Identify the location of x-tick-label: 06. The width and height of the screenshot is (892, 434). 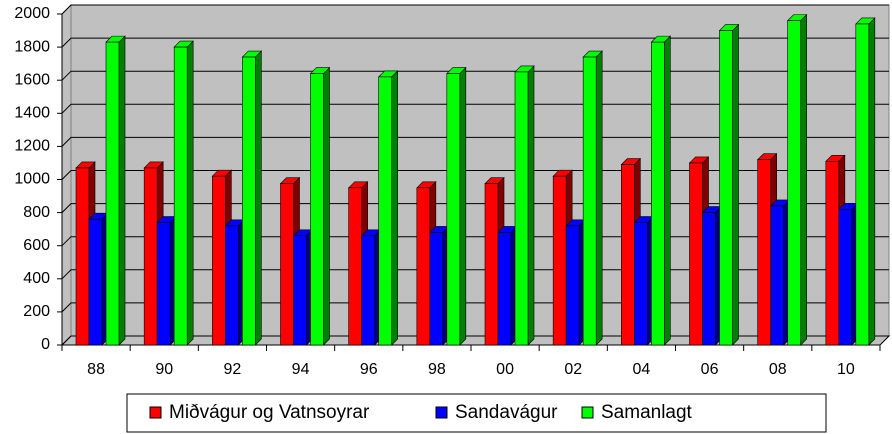
(710, 369).